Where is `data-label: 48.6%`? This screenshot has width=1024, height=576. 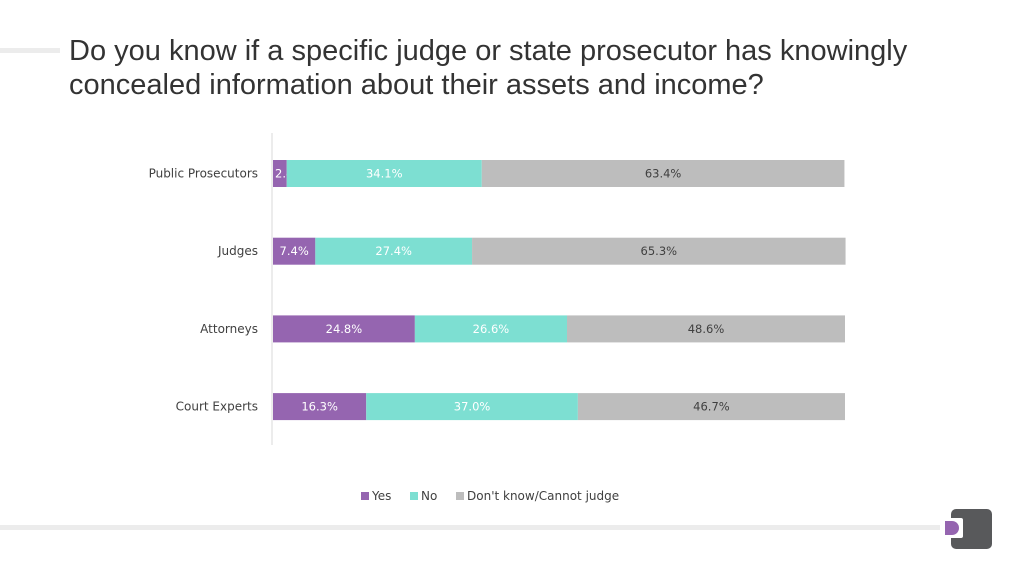
data-label: 48.6% is located at coordinates (706, 329).